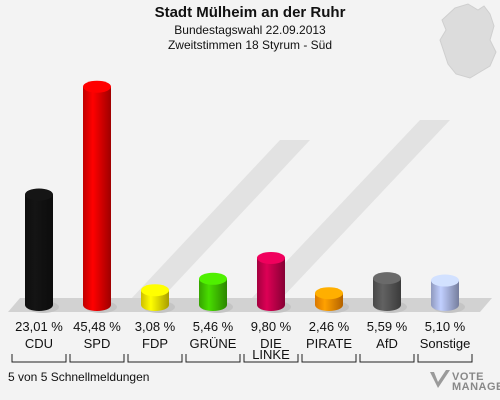 This screenshot has width=500, height=400. What do you see at coordinates (271, 349) in the screenshot?
I see `category-label: DIE LINKE` at bounding box center [271, 349].